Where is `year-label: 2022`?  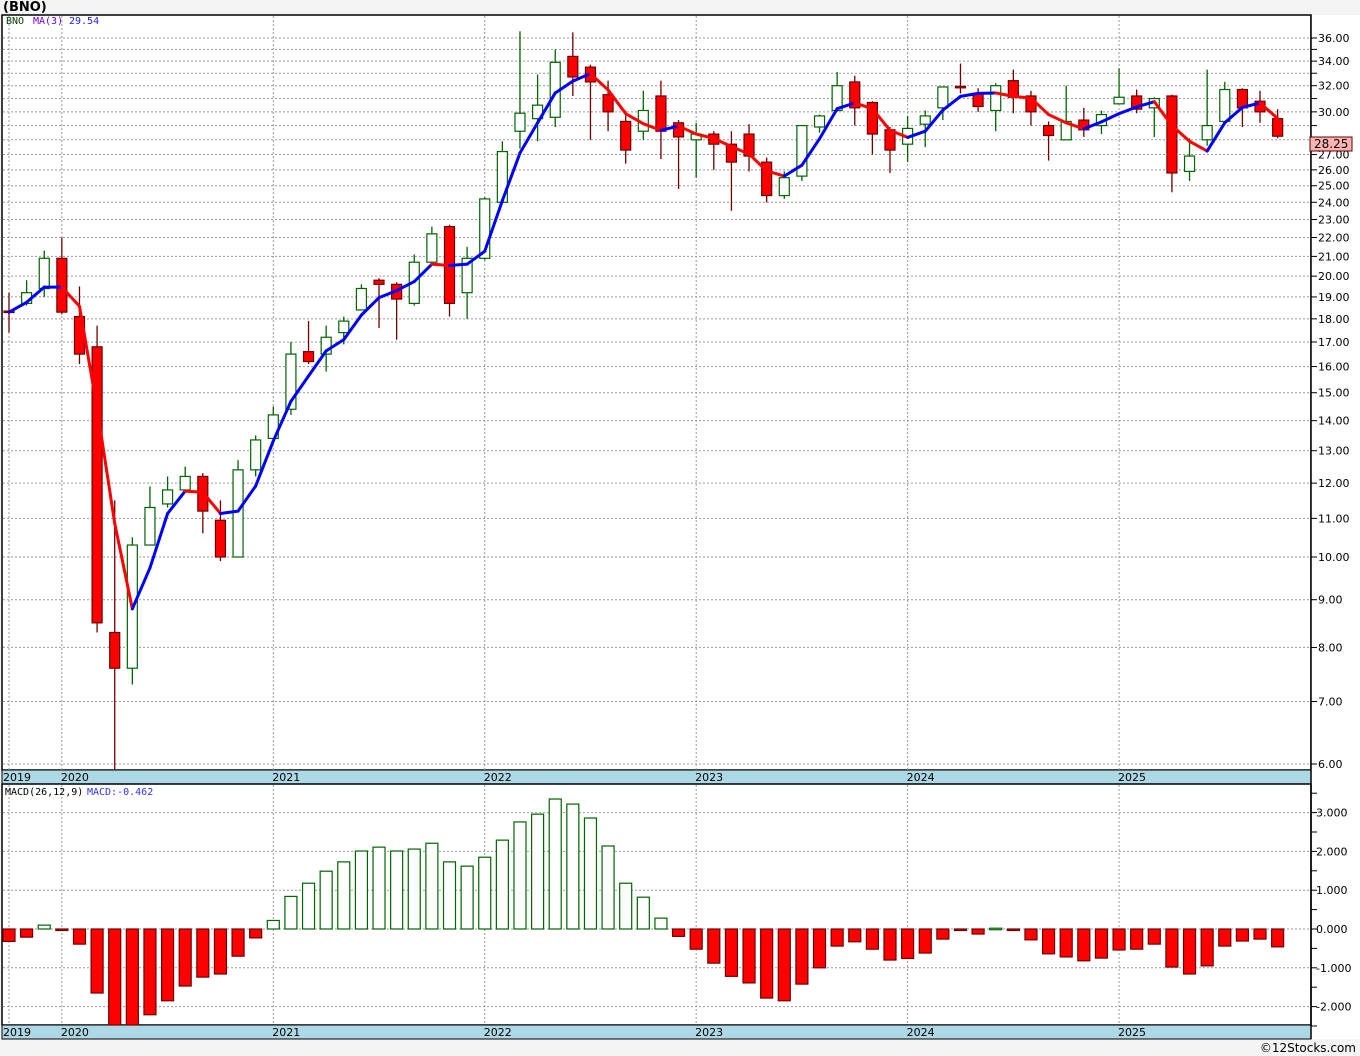 year-label: 2022 is located at coordinates (498, 777).